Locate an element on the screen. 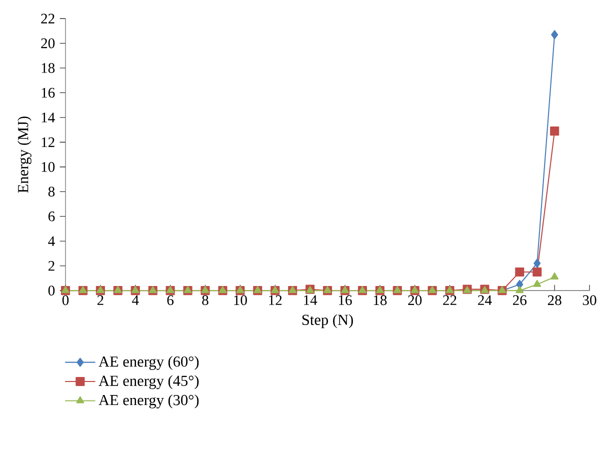 This screenshot has width=605, height=455. x-tick-label: 24 is located at coordinates (485, 300).